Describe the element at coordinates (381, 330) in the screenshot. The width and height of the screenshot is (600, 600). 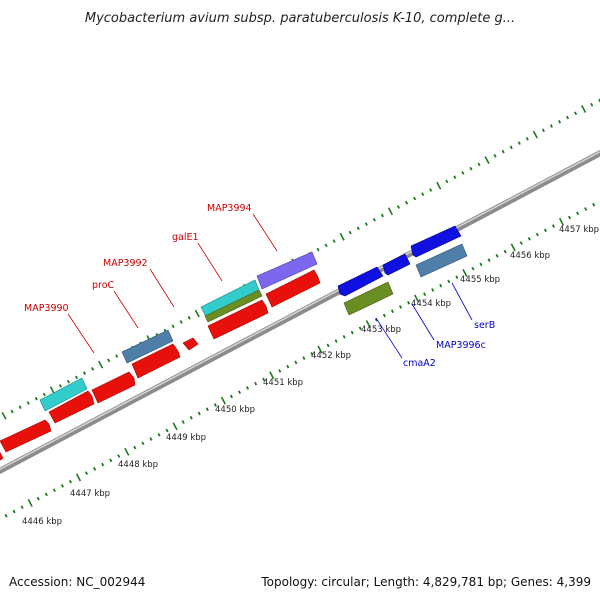
I see `scale-label-4453: 4453 kbp` at that location.